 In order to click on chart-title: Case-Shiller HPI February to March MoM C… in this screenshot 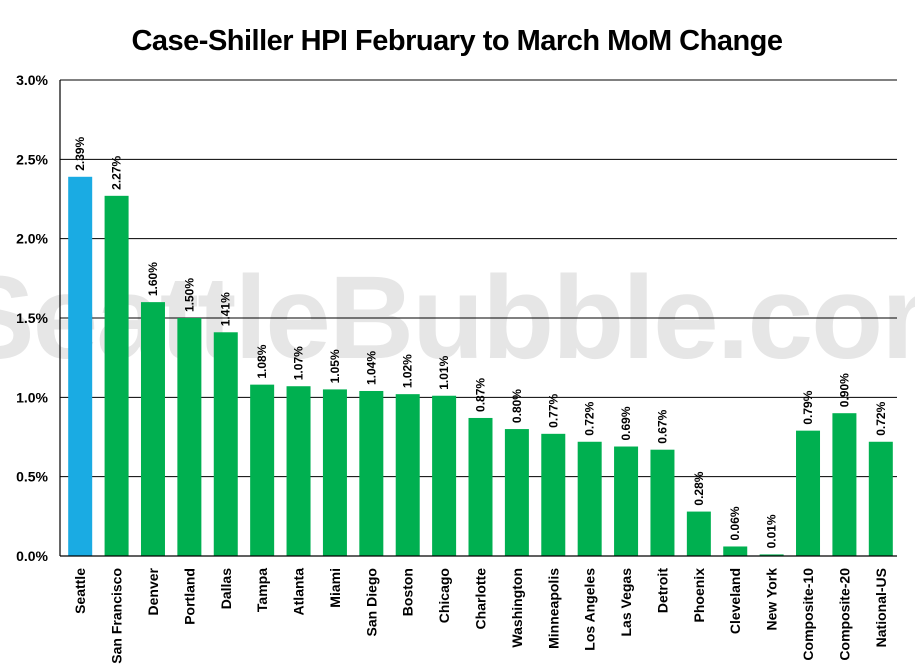, I will do `click(456, 41)`.